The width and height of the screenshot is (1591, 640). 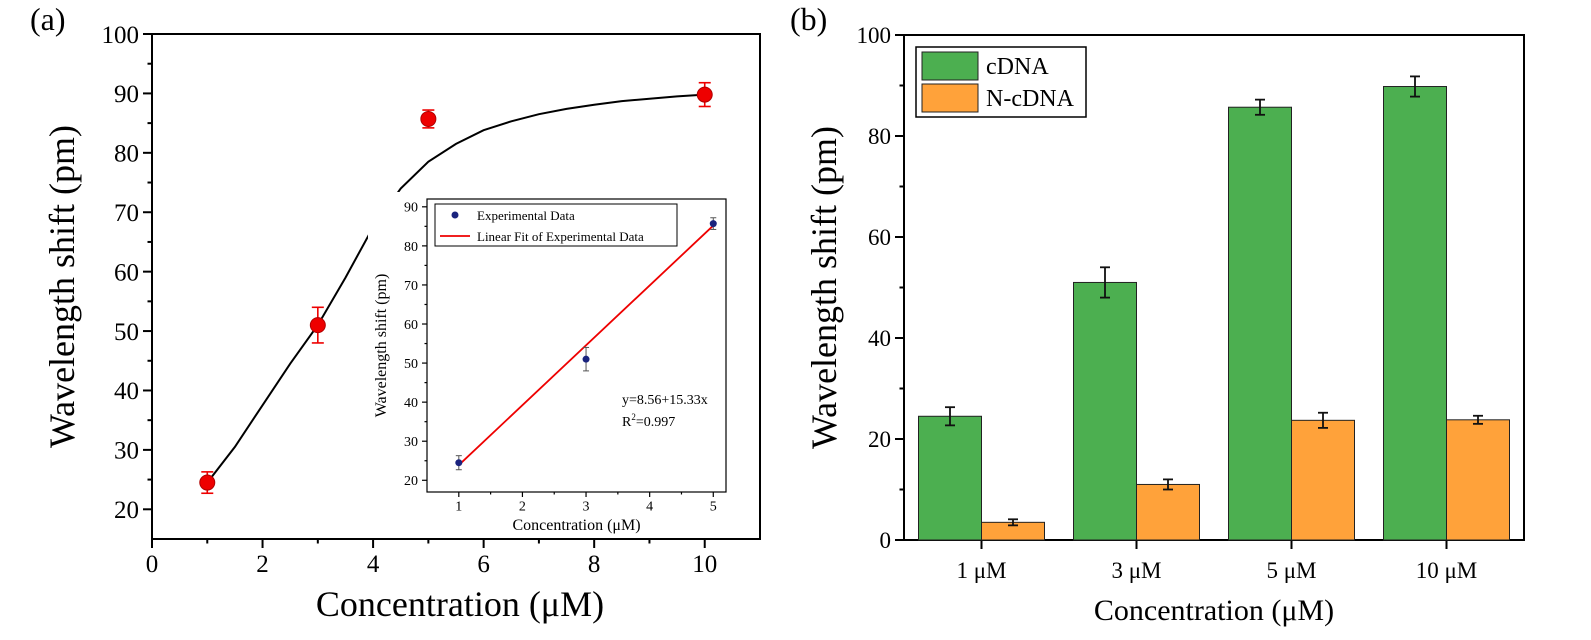 I want to click on panel-a-label: (a), so click(x=48, y=19).